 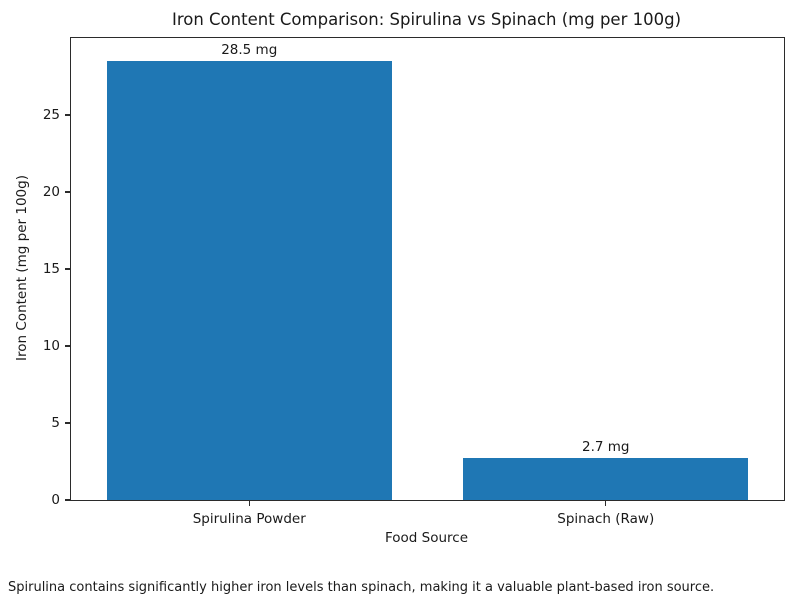 I want to click on bar-value-label: 28.5 mg, so click(x=249, y=50).